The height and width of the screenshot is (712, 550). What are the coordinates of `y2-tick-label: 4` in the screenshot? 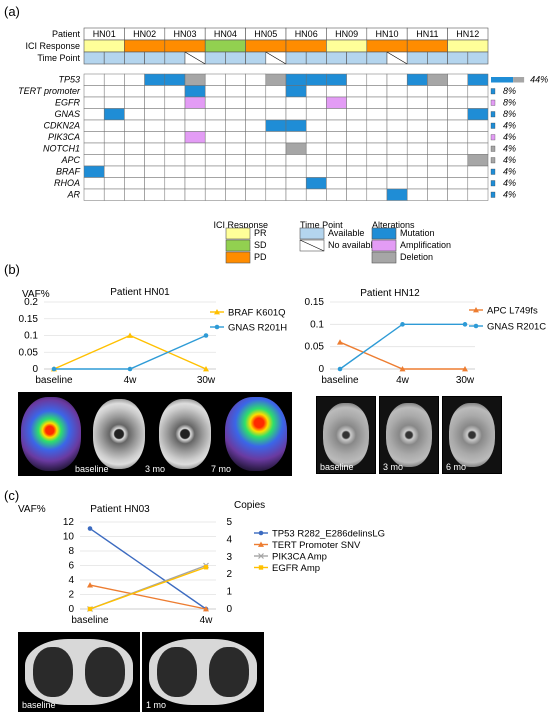 It's located at (229, 539).